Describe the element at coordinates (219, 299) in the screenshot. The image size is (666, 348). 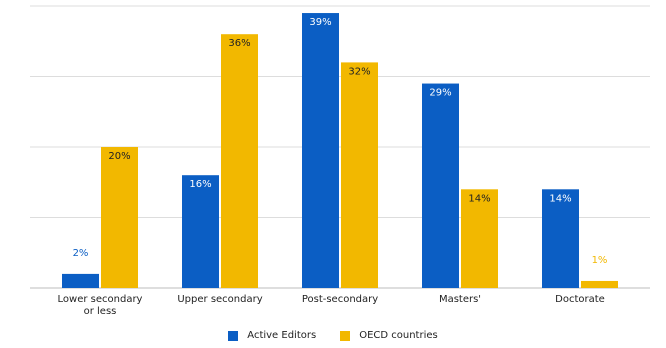
I see `x-tick-label-1: Upper secondary` at that location.